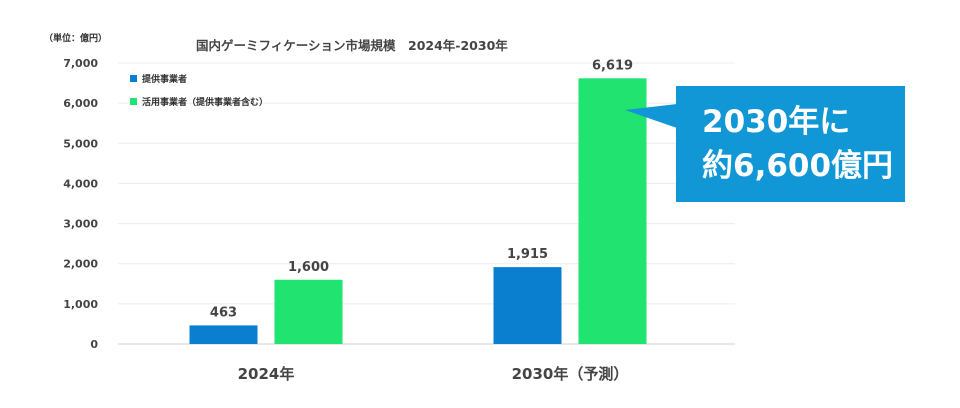 The image size is (960, 408). I want to click on data-label: 6,619, so click(612, 65).